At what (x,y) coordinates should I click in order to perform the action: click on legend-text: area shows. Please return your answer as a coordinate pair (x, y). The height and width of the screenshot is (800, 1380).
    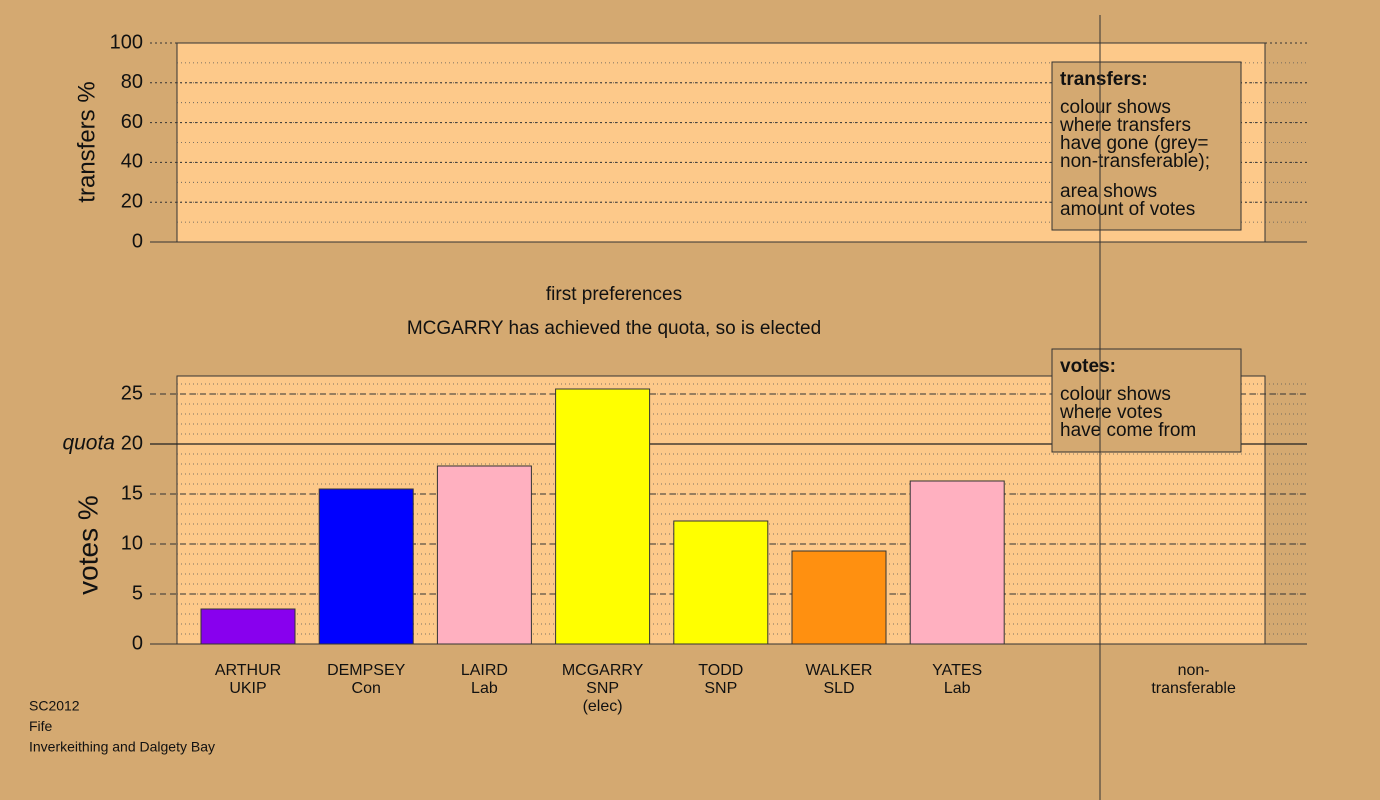
    Looking at the image, I should click on (1108, 191).